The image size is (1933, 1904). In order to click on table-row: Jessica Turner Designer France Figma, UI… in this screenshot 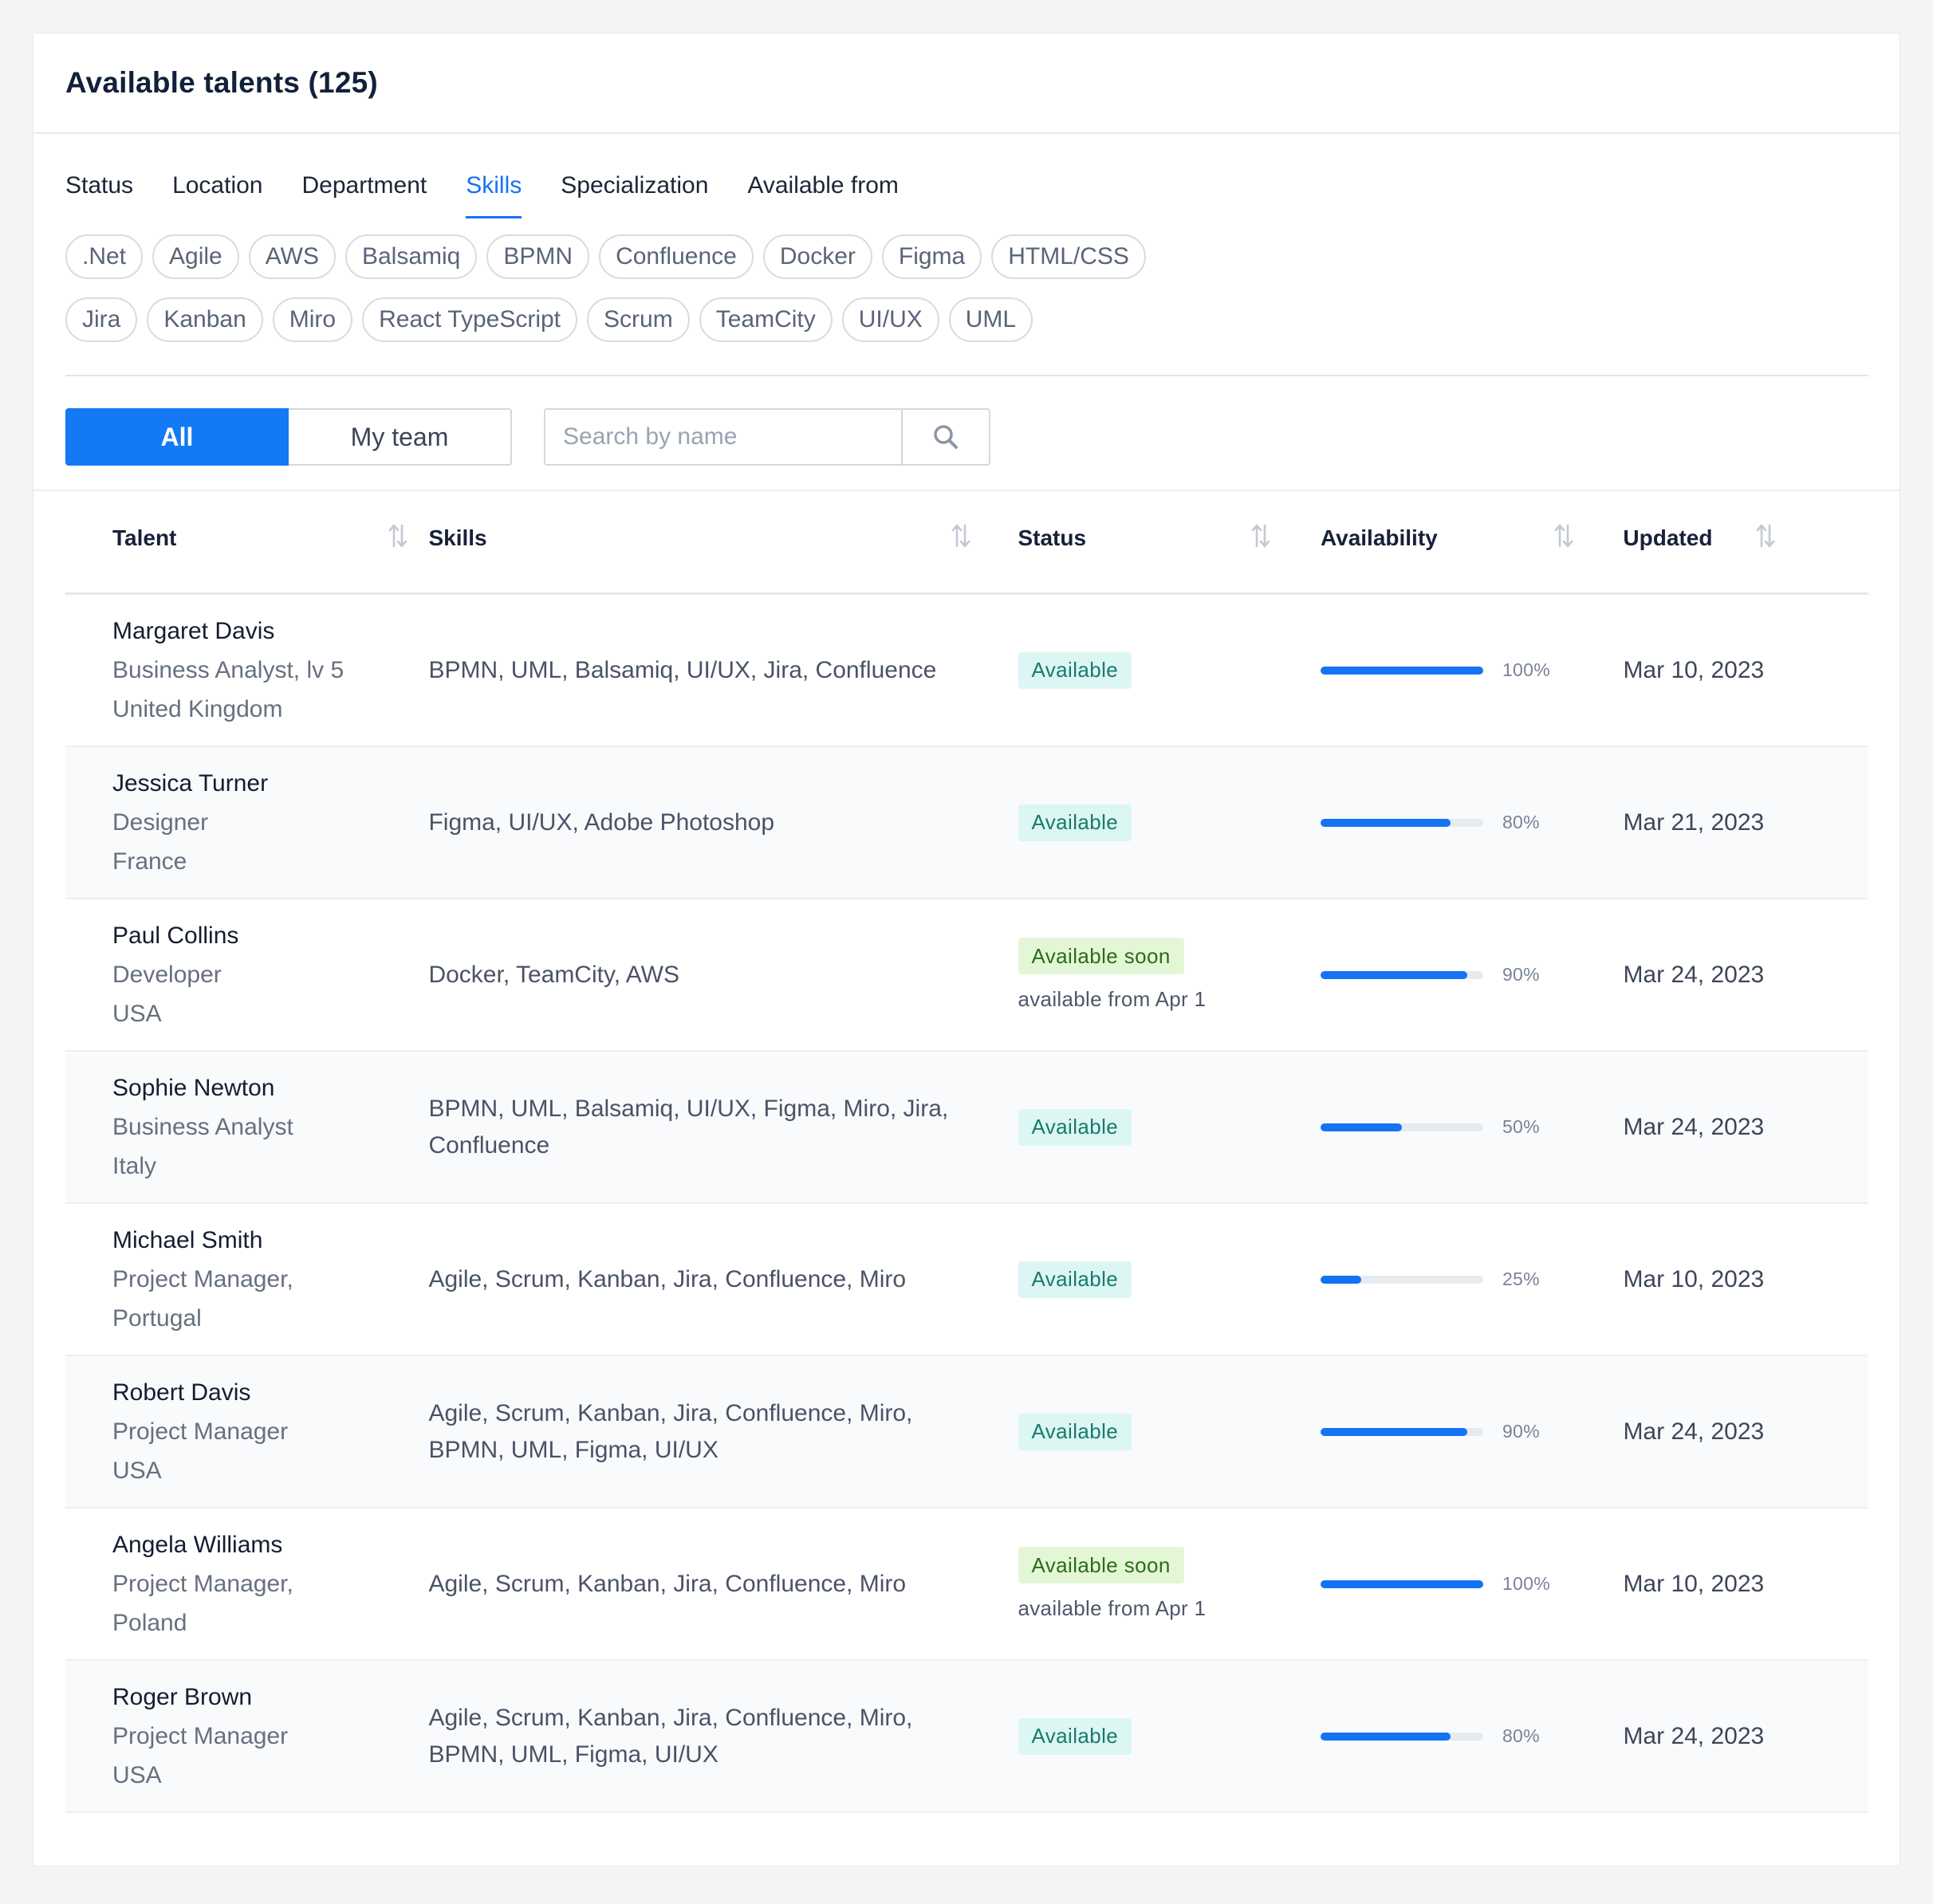, I will do `click(966, 823)`.